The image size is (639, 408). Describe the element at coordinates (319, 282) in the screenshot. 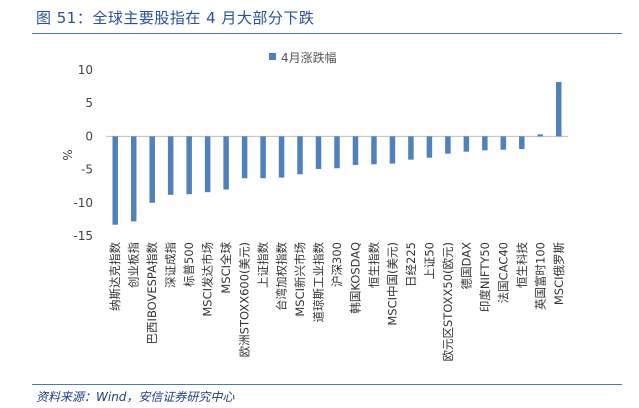

I see `x-tick-label: 道琼斯工业指数` at that location.